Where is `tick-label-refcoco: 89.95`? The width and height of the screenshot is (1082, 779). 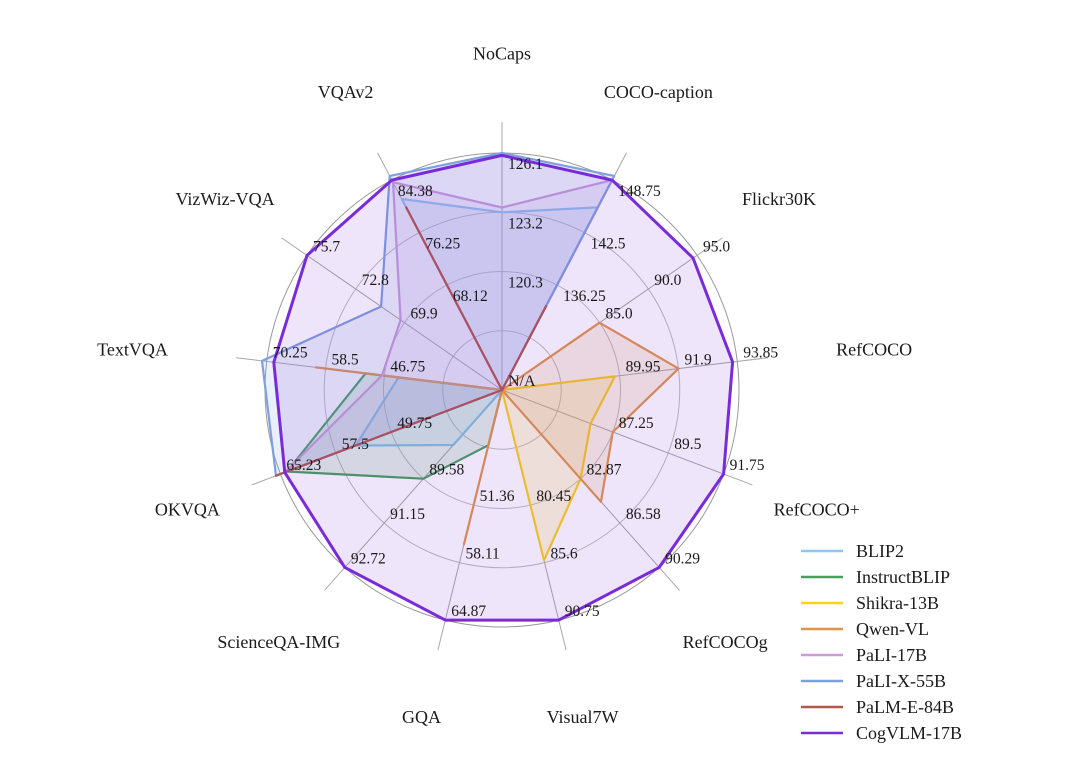 tick-label-refcoco: 89.95 is located at coordinates (643, 367).